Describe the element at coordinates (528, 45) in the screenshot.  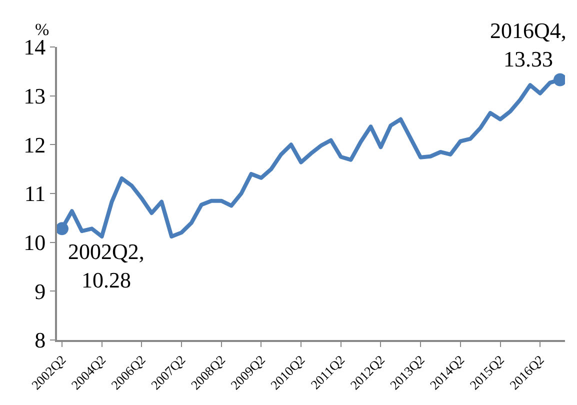
I see `annotation: 2016Q4, 13.33` at that location.